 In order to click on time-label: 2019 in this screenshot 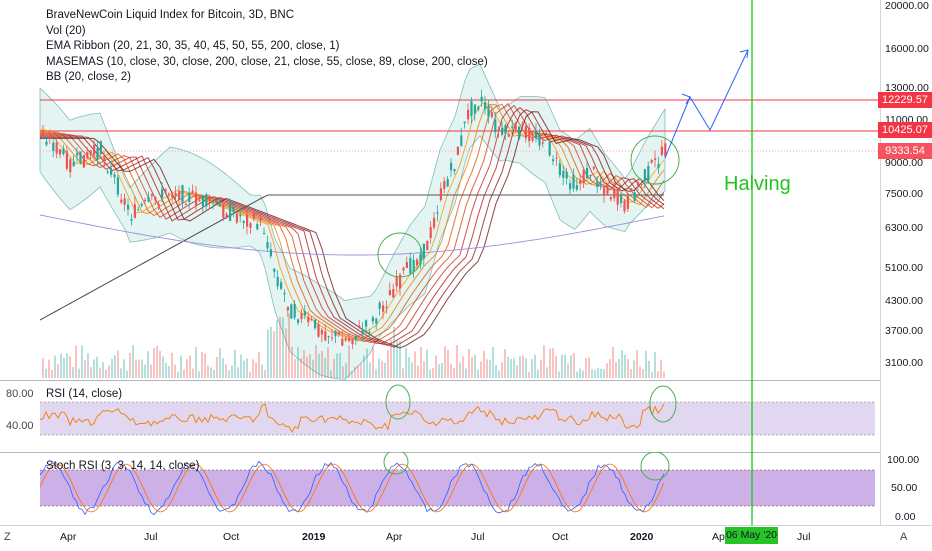, I will do `click(314, 537)`.